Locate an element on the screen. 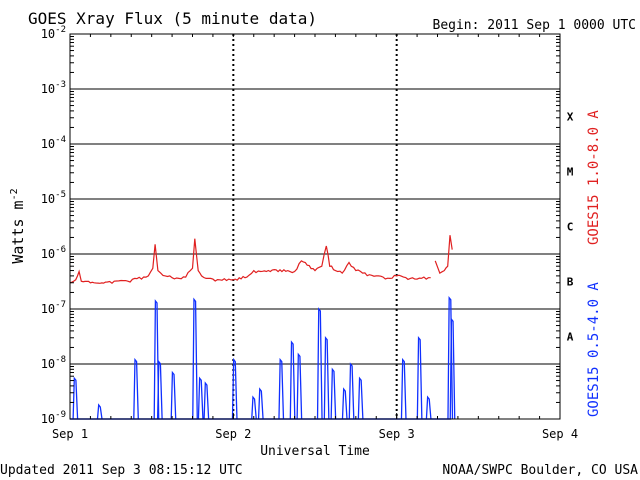 The image size is (640, 480). flare-class-label: B is located at coordinates (570, 282).